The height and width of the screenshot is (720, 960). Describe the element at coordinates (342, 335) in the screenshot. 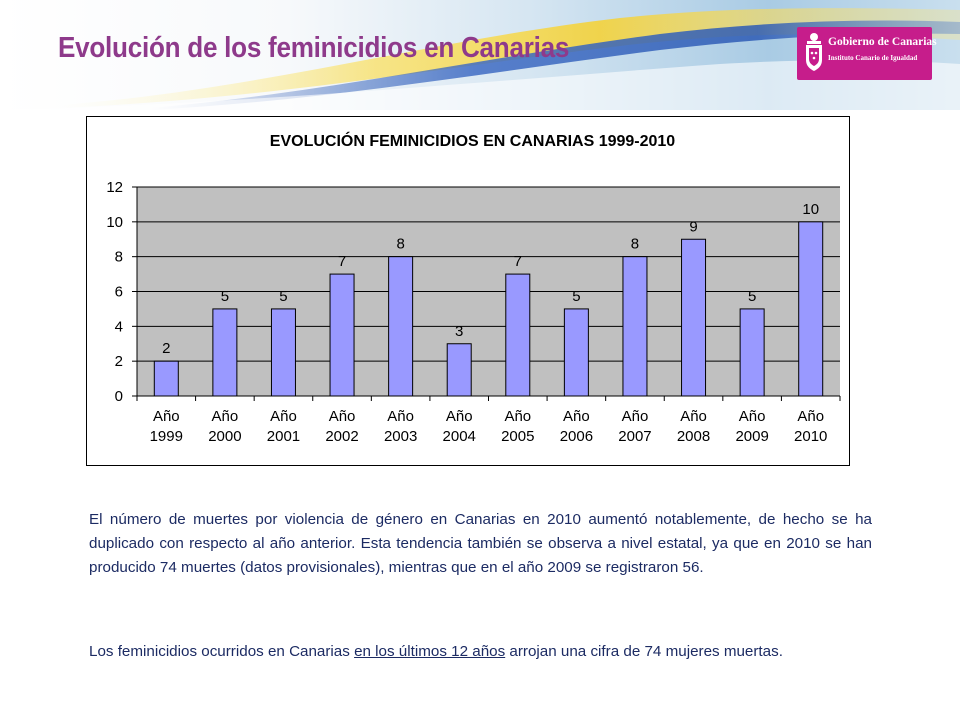

I see `bar-a-o-2002` at that location.